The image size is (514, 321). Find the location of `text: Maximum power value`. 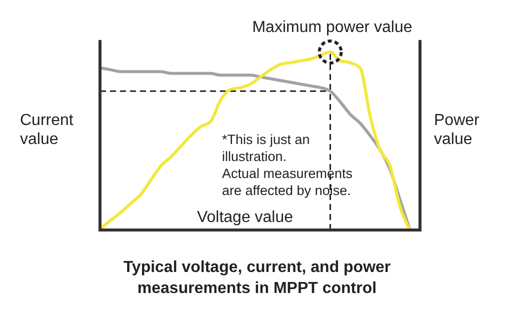

text: Maximum power value is located at coordinates (332, 27).